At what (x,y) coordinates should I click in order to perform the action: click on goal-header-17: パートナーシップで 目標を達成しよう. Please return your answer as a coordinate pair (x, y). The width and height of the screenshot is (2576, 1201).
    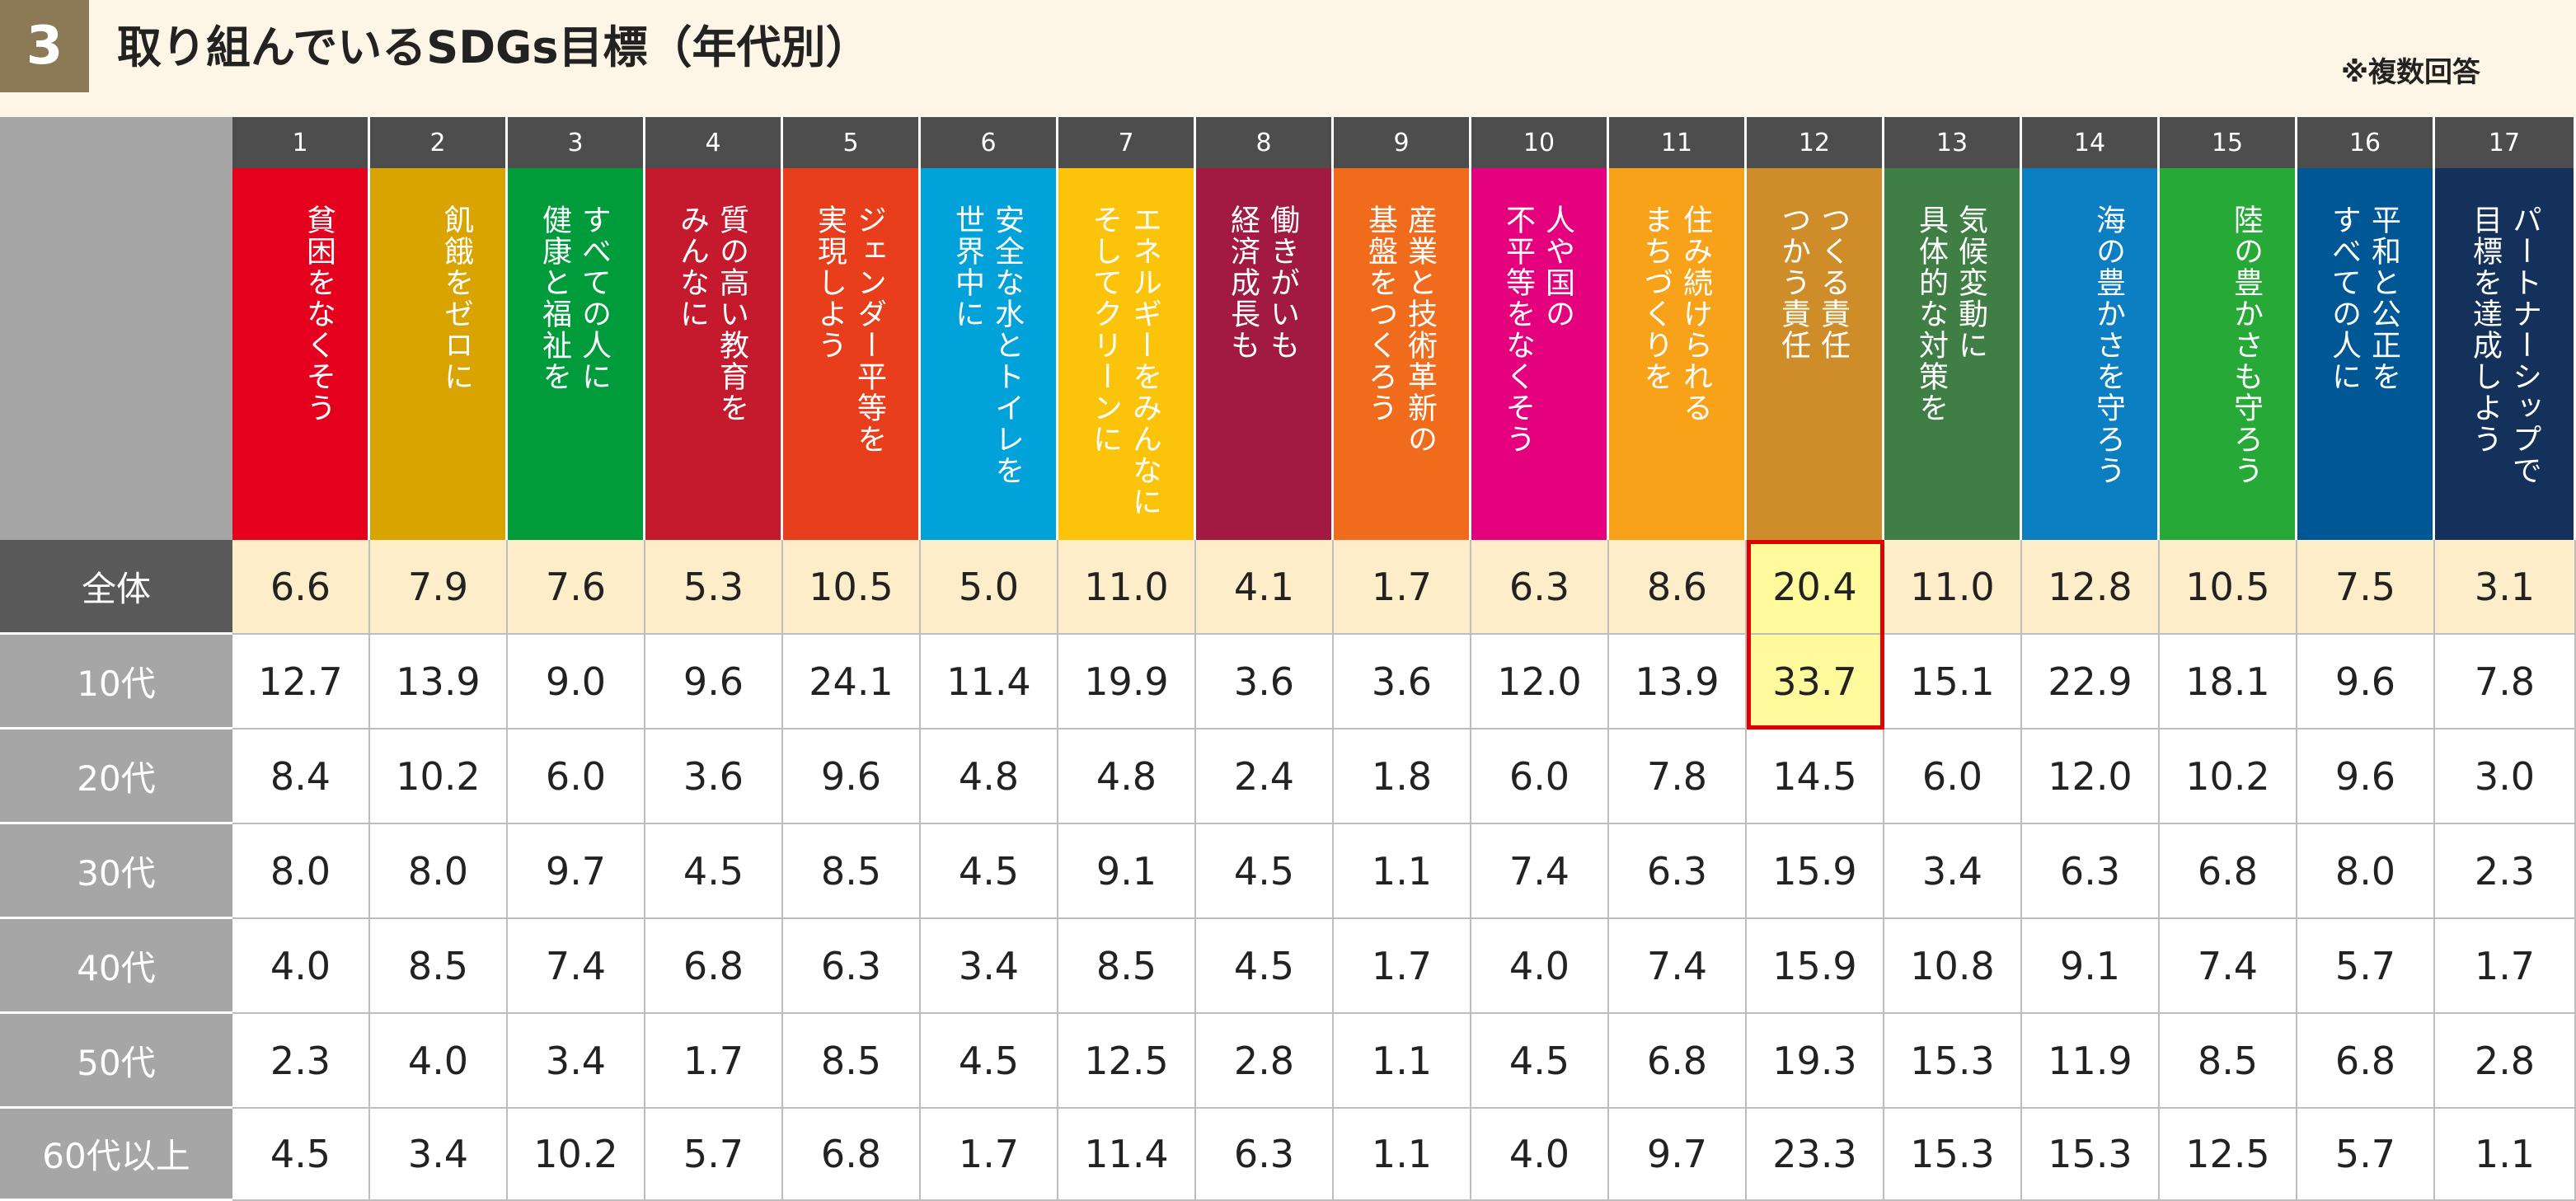
    Looking at the image, I should click on (2506, 354).